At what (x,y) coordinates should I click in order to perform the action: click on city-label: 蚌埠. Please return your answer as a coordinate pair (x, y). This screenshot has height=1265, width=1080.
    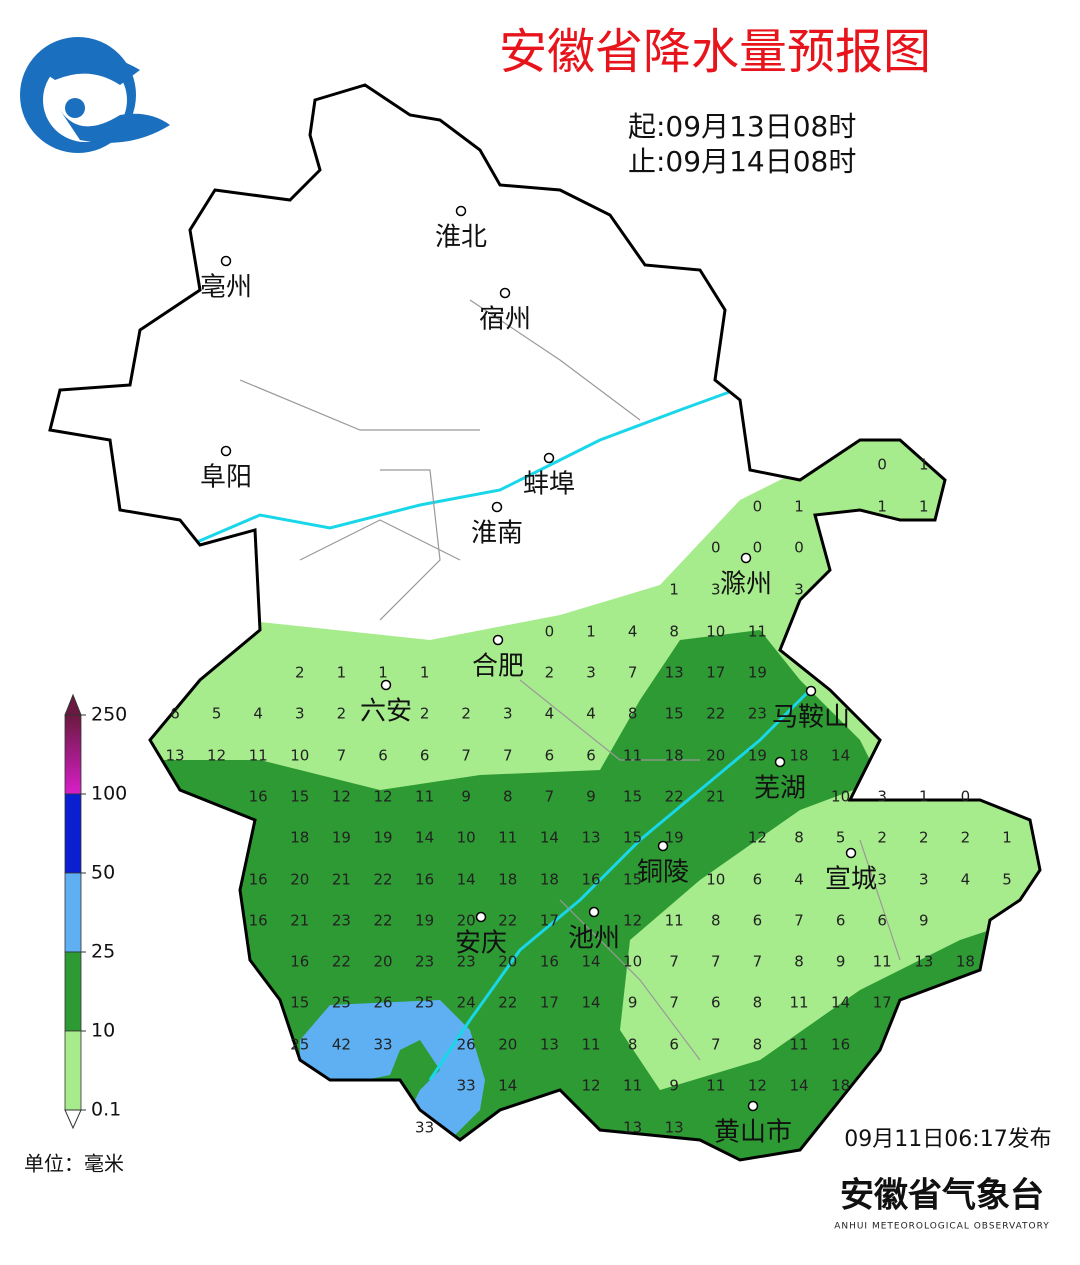
    Looking at the image, I should click on (549, 485).